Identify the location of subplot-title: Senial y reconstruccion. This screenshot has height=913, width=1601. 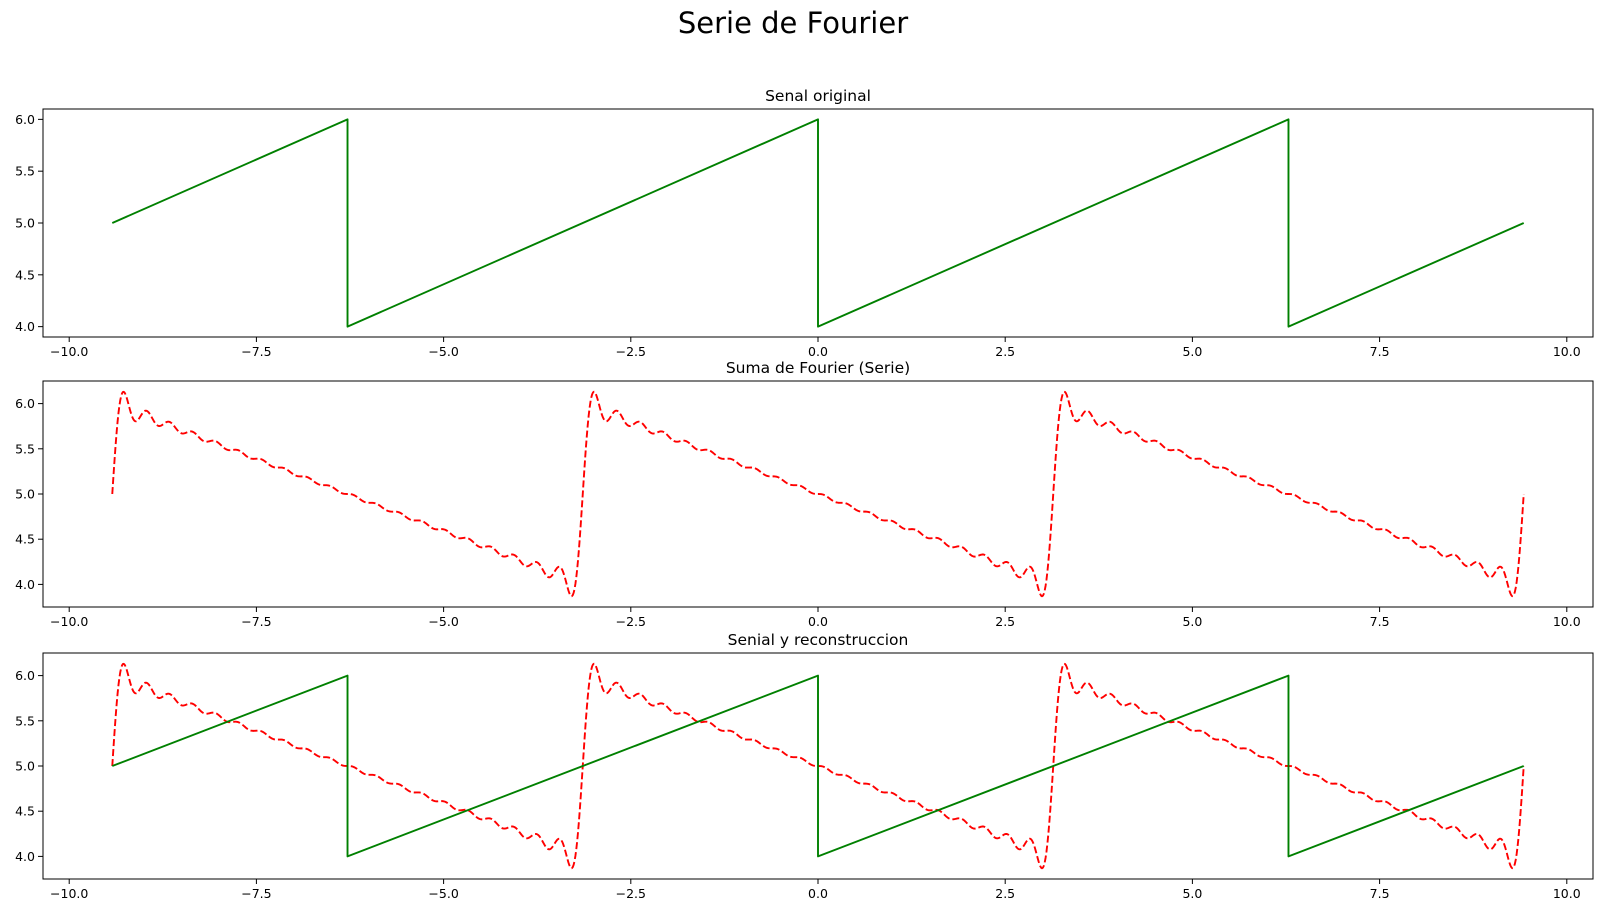
(818, 640).